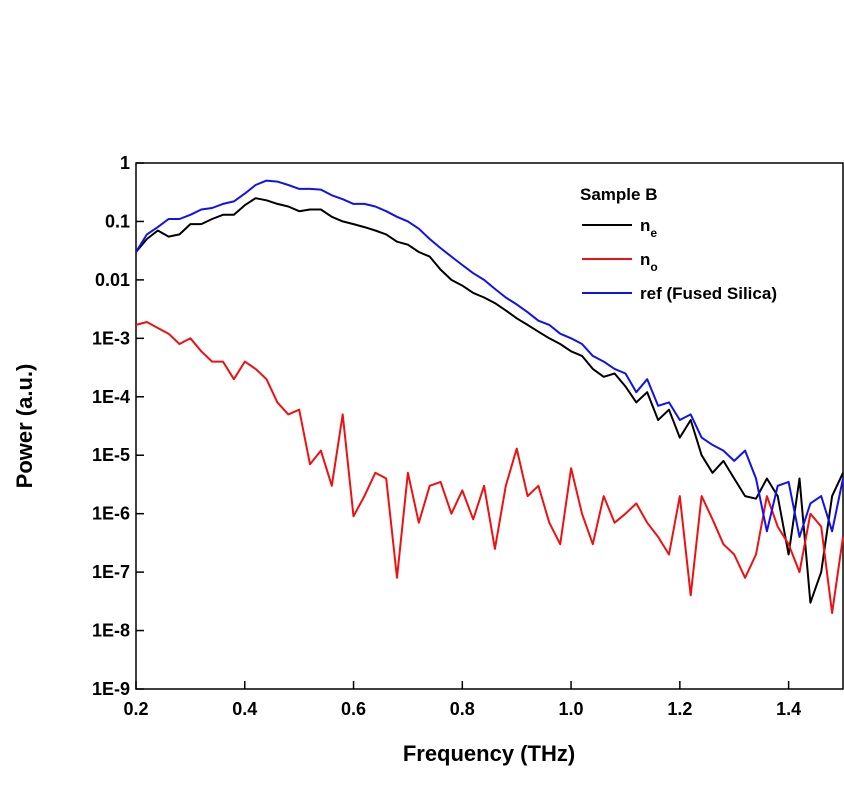 The height and width of the screenshot is (785, 844). I want to click on x-tick-label: 0.6, so click(353, 709).